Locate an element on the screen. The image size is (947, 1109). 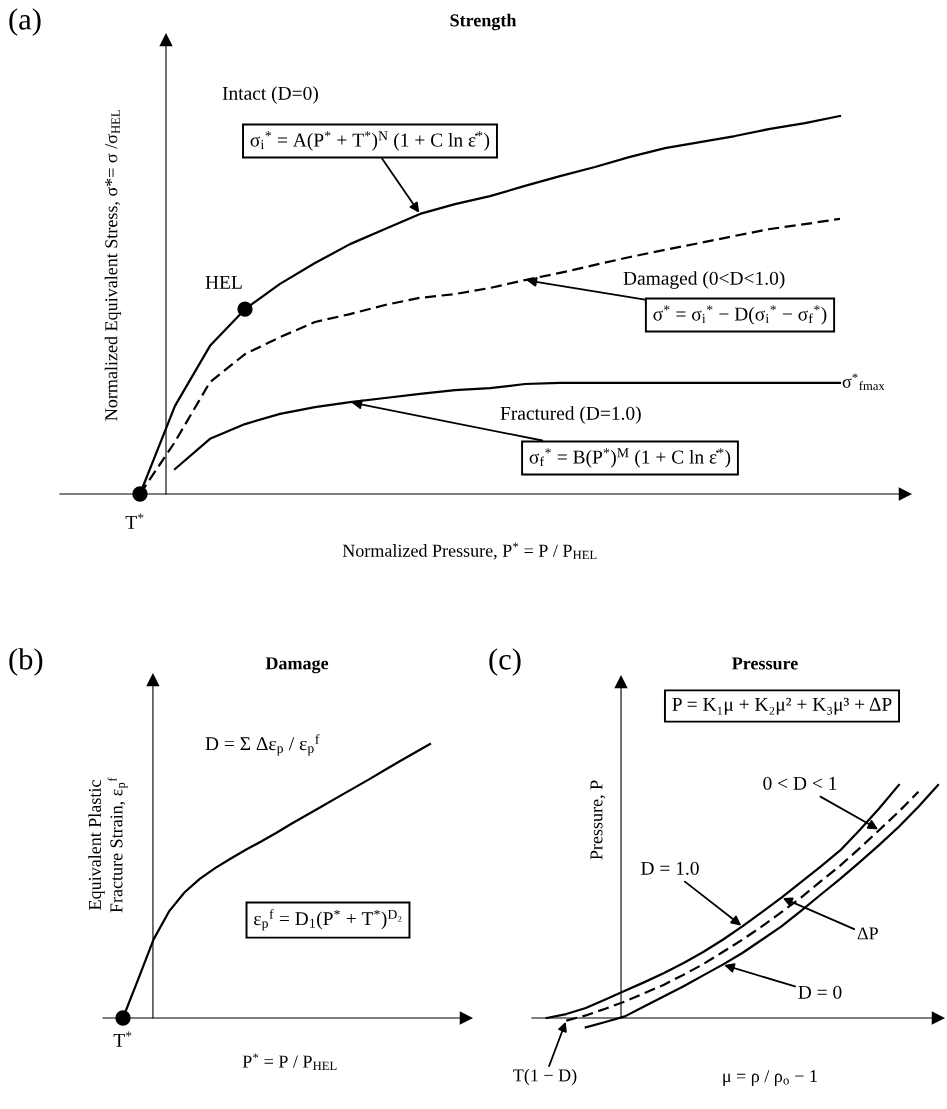
y-axis-title: Equivalent Plastic Fracture Strain, ε$_{p}$$^{f}$ is located at coordinates (108, 845).